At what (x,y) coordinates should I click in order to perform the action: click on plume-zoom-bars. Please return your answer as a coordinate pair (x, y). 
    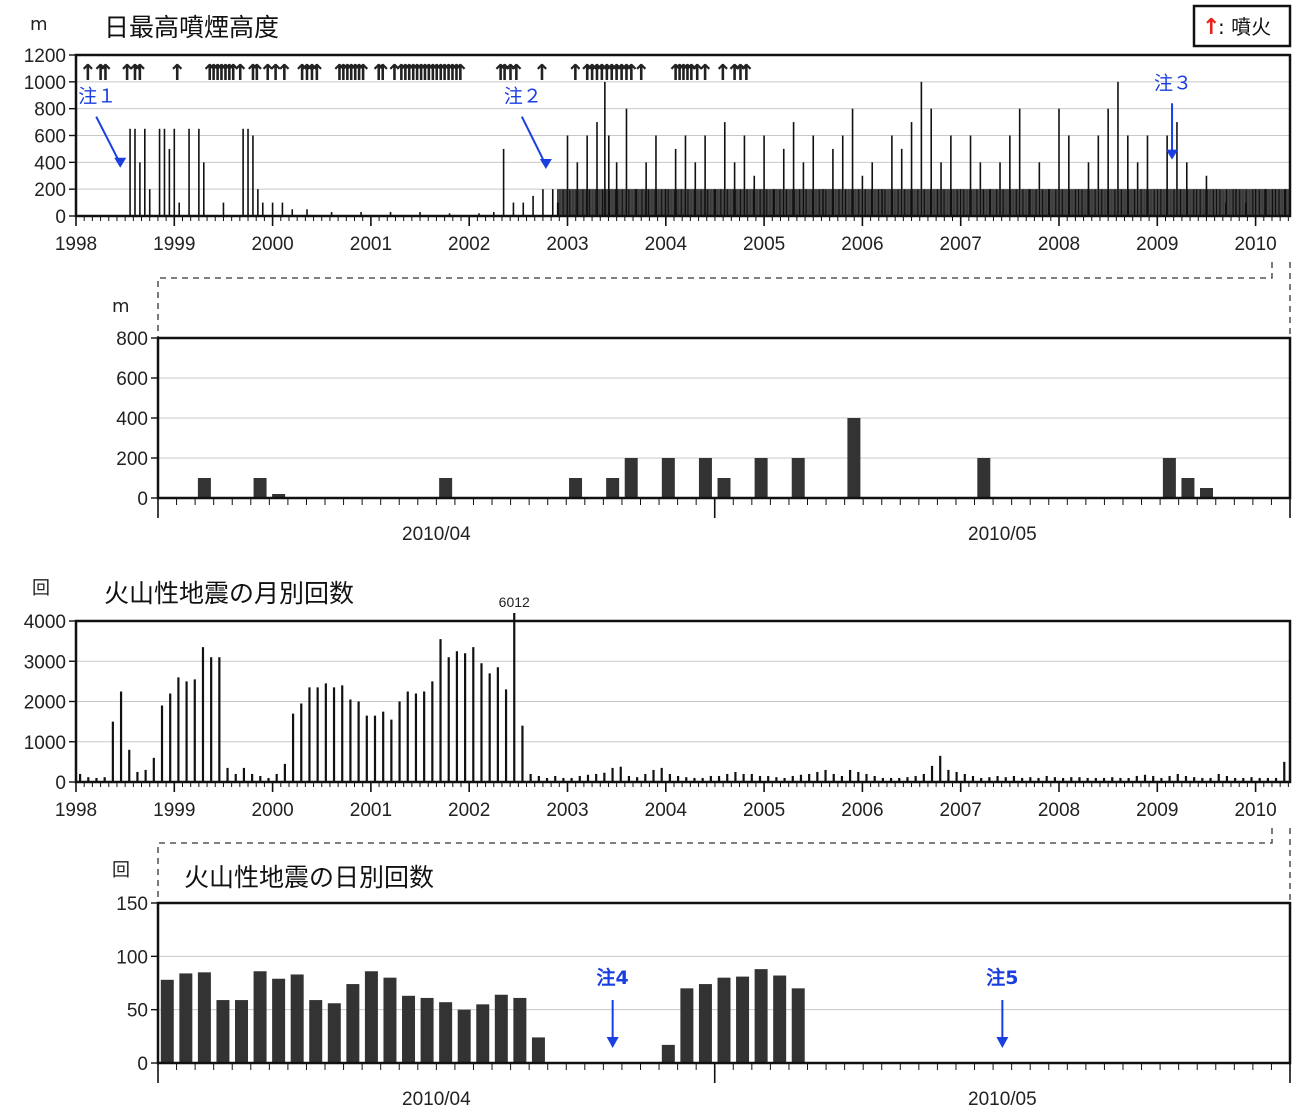
    Looking at the image, I should click on (705, 458).